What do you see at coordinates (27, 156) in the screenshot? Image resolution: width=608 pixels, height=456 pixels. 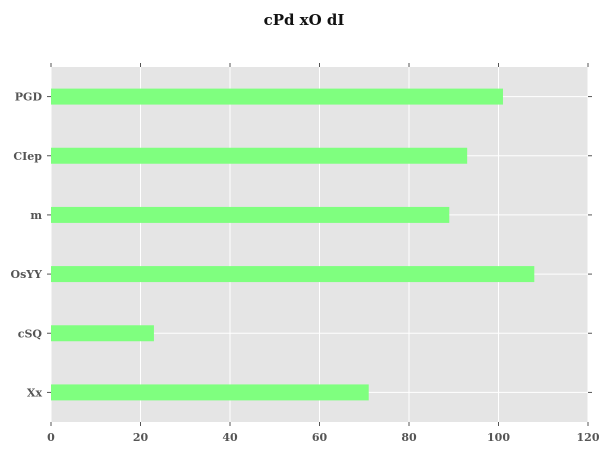 I see `y-tick-label: CIep` at bounding box center [27, 156].